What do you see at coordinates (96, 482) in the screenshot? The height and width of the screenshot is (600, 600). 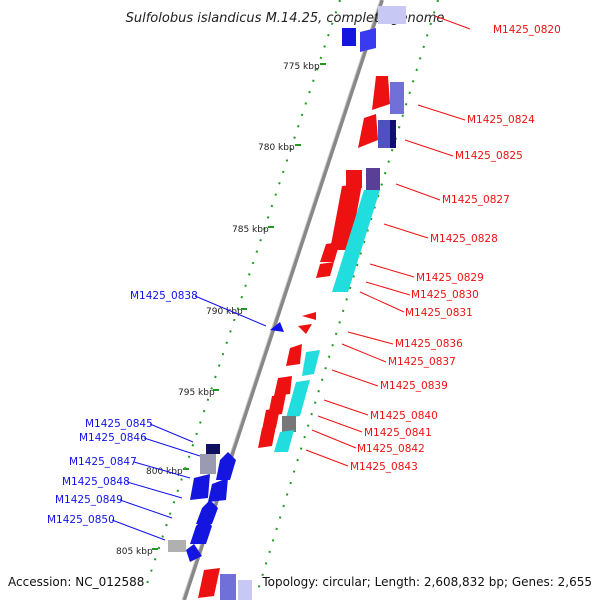 I see `gene-label: M1425_0848` at bounding box center [96, 482].